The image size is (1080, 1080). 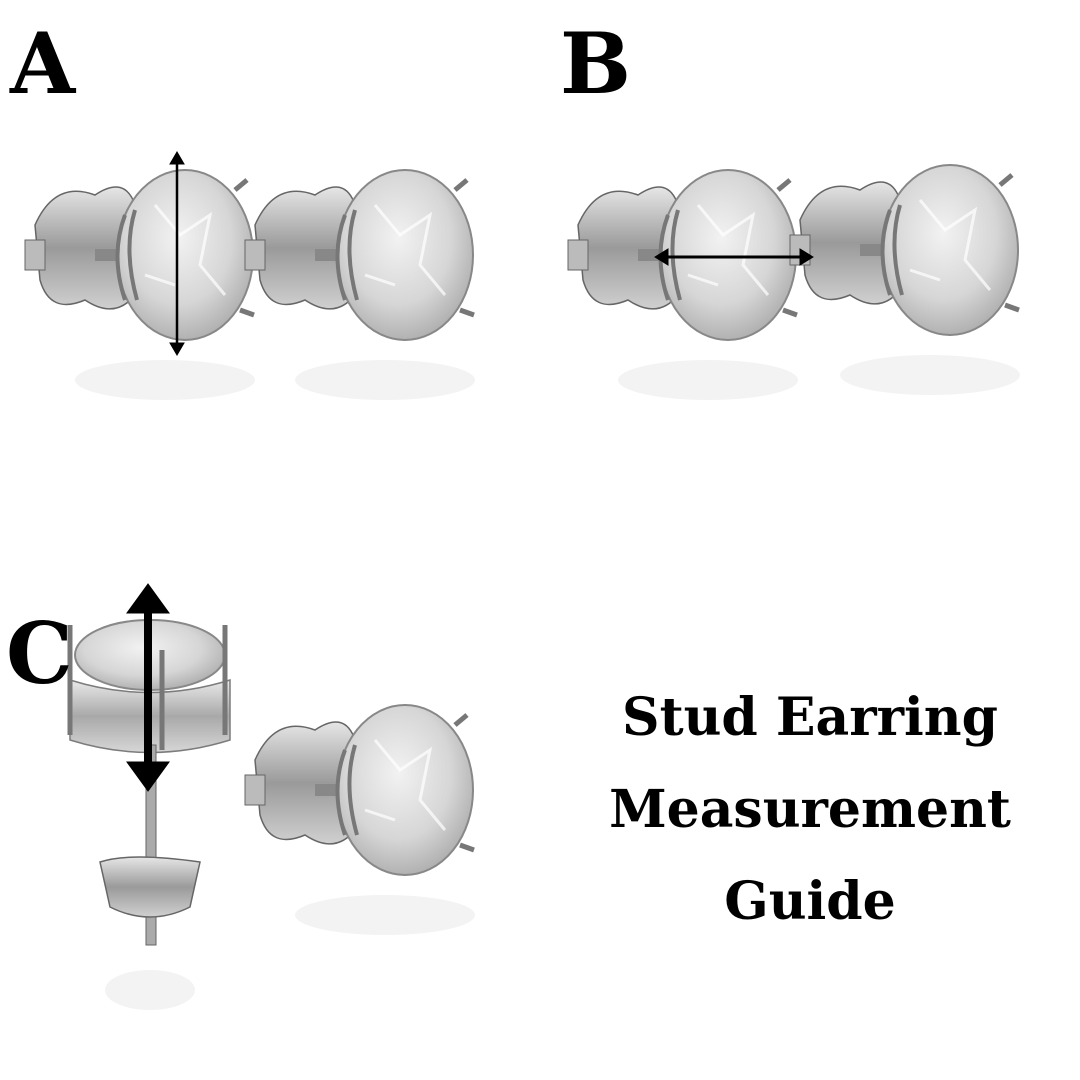 I want to click on arrow-b-width, so click(x=734, y=257).